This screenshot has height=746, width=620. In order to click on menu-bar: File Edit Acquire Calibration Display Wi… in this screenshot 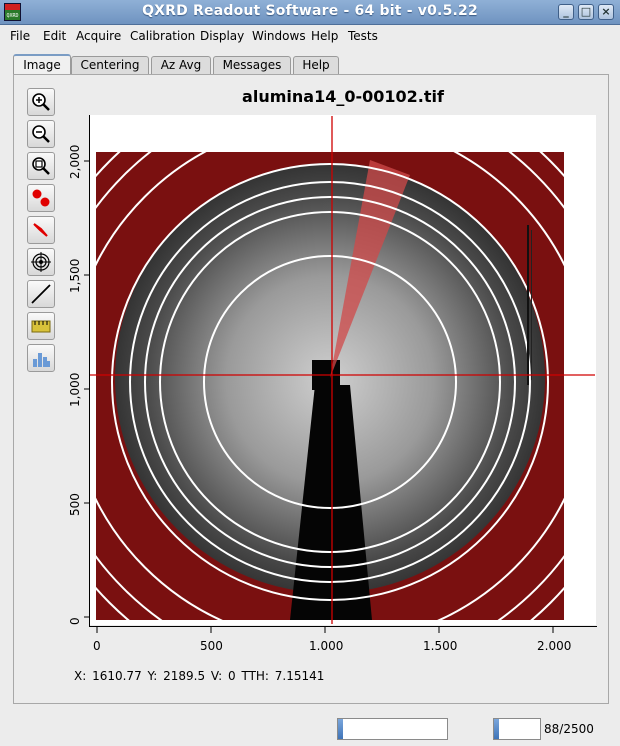, I will do `click(310, 36)`.